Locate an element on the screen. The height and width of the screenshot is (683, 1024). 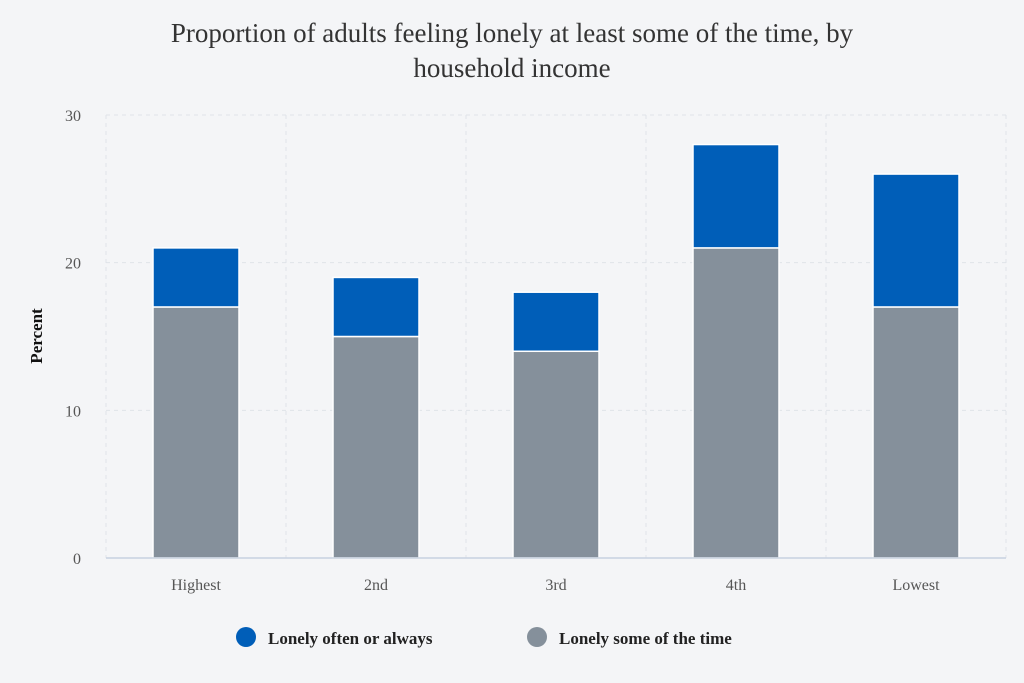
y-tick-label: 30 is located at coordinates (73, 116).